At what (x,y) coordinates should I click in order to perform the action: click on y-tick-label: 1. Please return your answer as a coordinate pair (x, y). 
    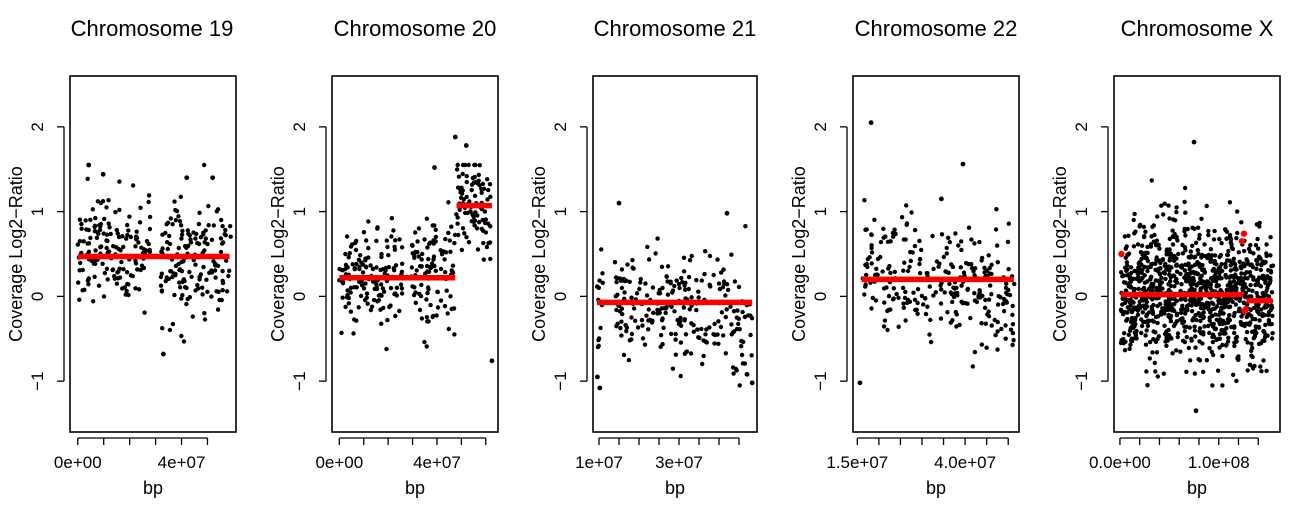
    Looking at the image, I should click on (820, 211).